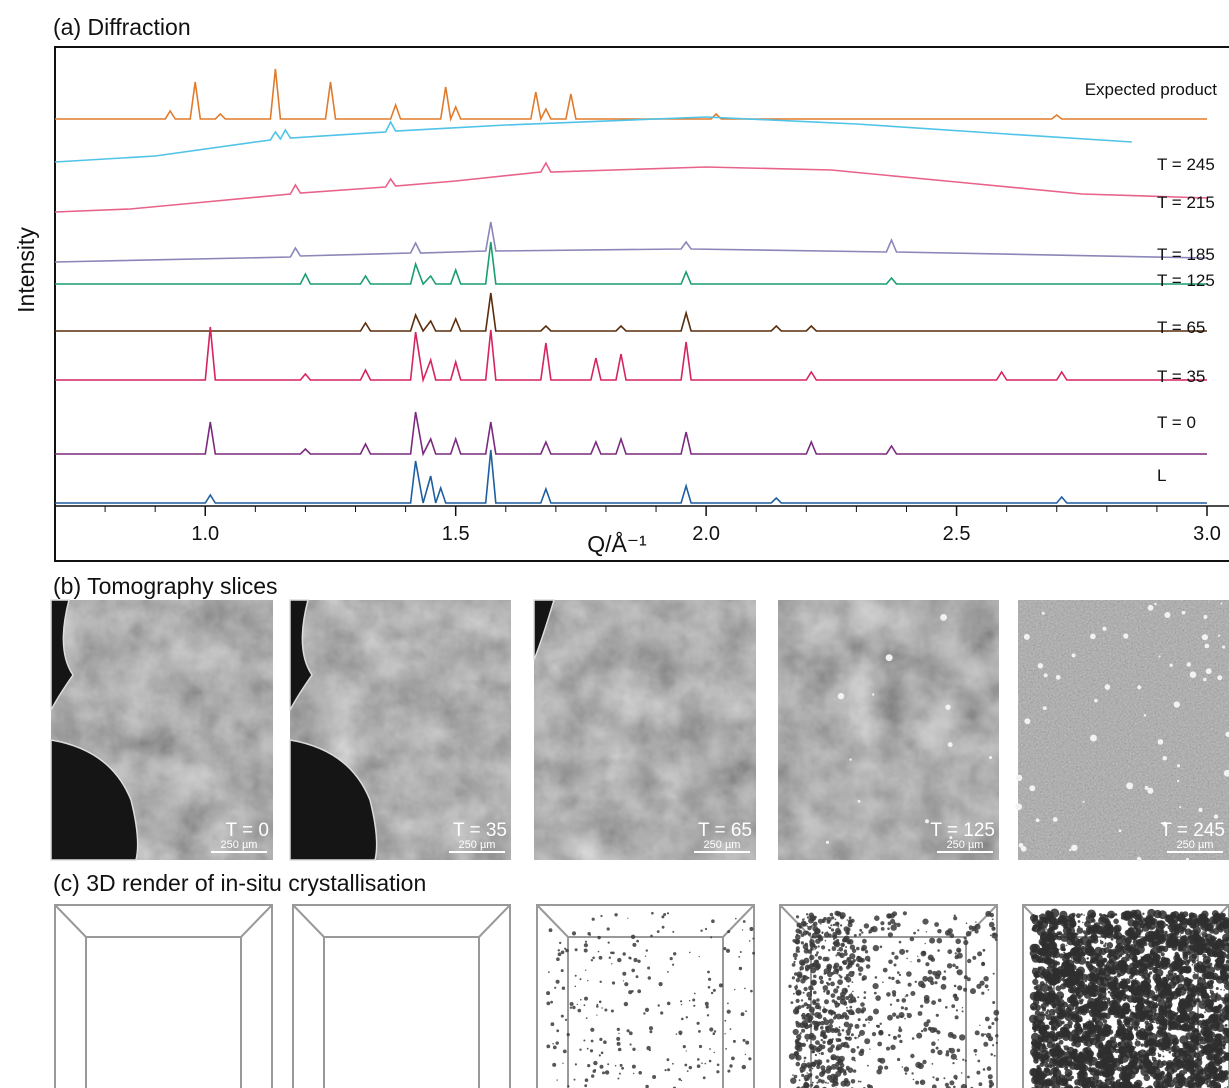 Image resolution: width=1229 pixels, height=1088 pixels. Describe the element at coordinates (957, 534) in the screenshot. I see `x-tick-label: 2.5` at that location.